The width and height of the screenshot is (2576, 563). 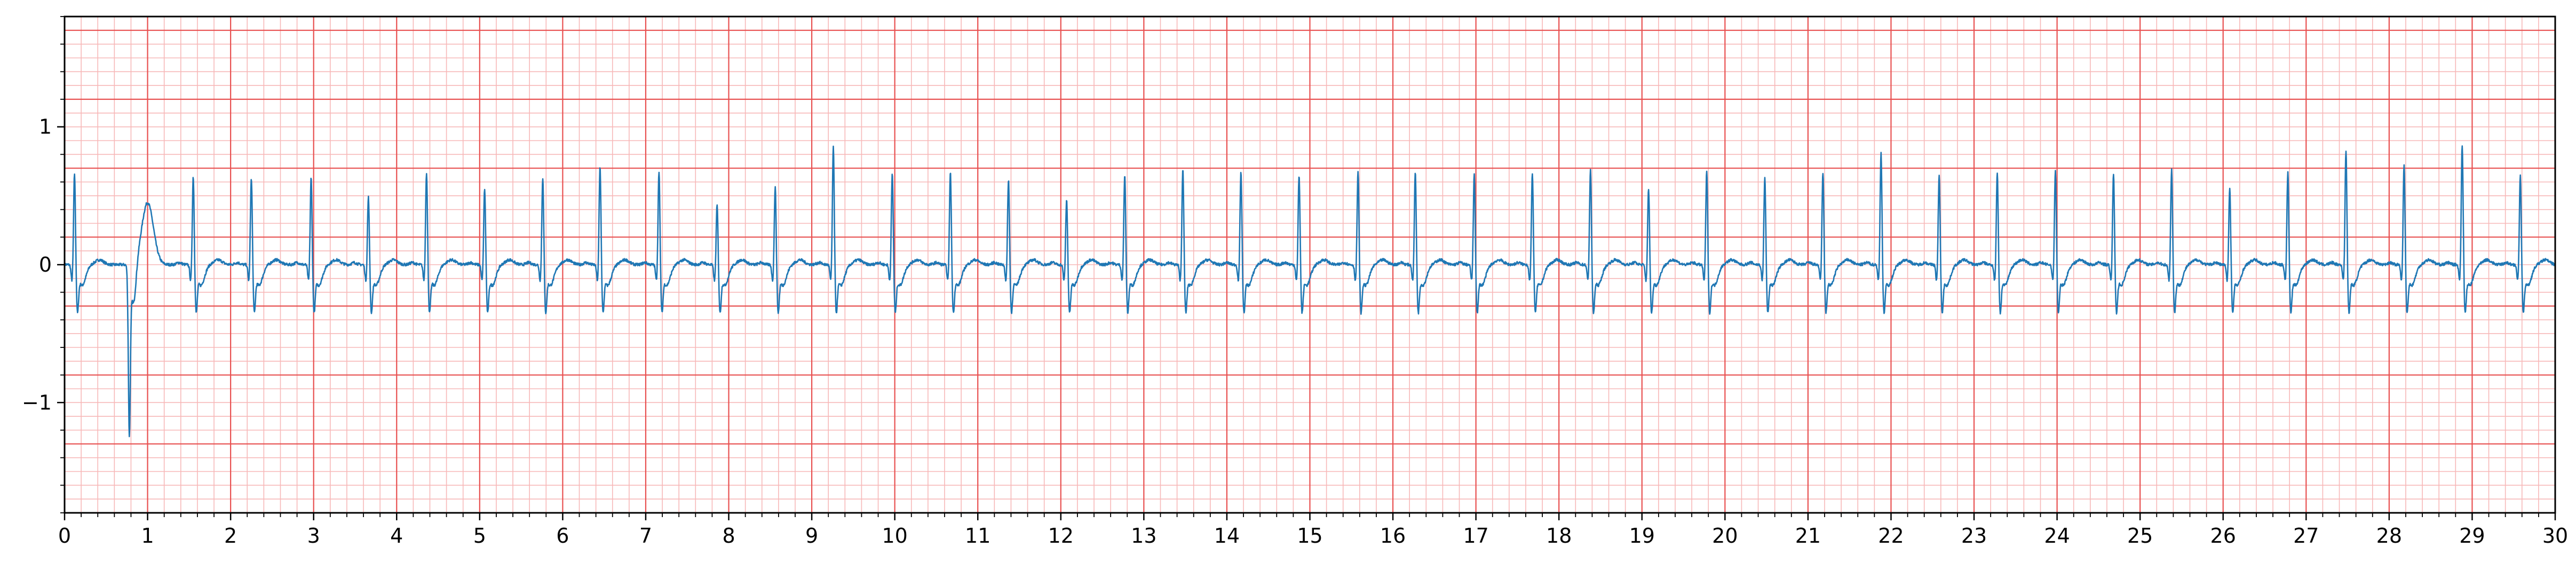 I want to click on x-tick-label: 27, so click(x=2306, y=536).